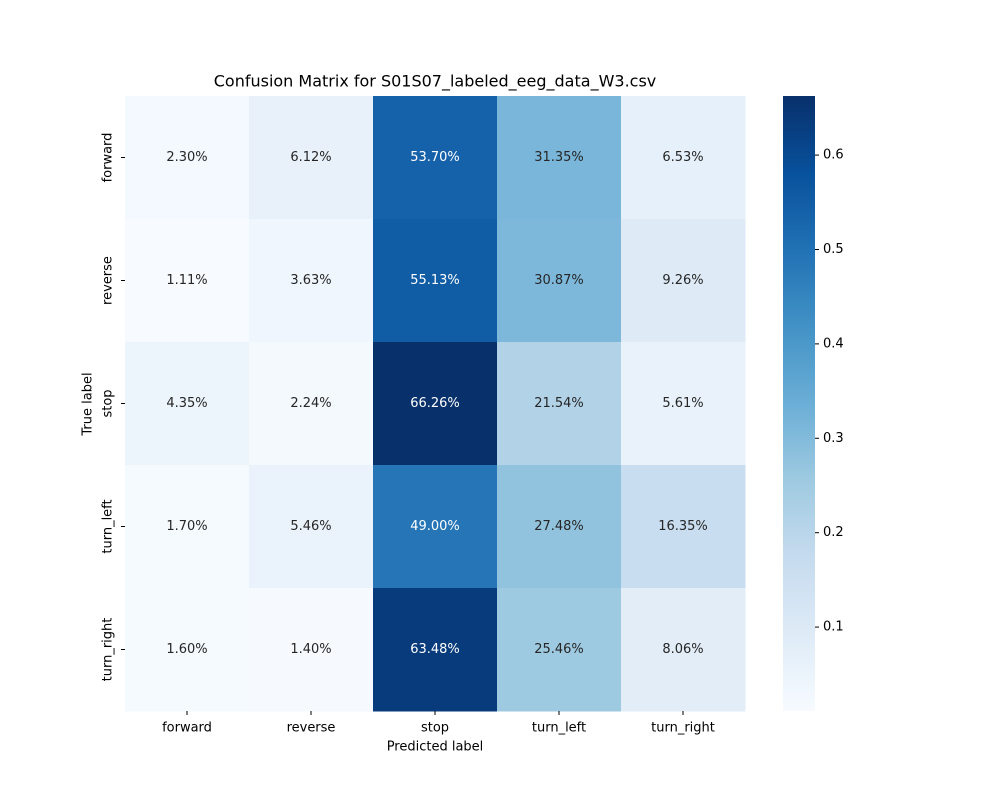 The width and height of the screenshot is (1000, 800). I want to click on cell-label: 49.00%, so click(435, 526).